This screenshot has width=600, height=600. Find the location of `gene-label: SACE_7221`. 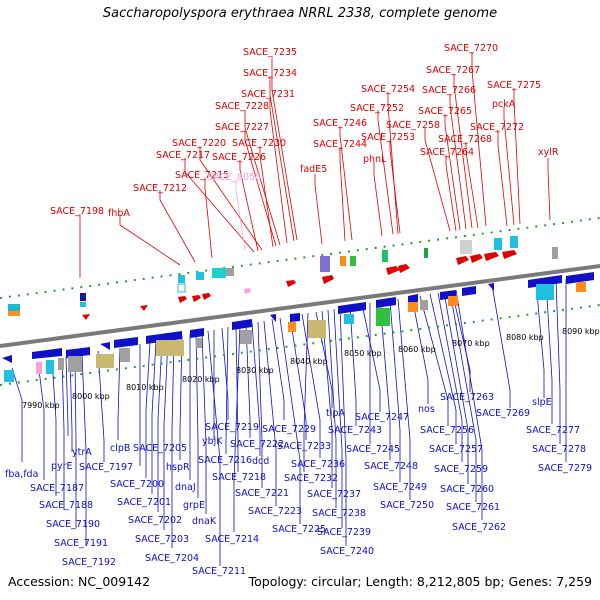

gene-label: SACE_7221 is located at coordinates (262, 493).